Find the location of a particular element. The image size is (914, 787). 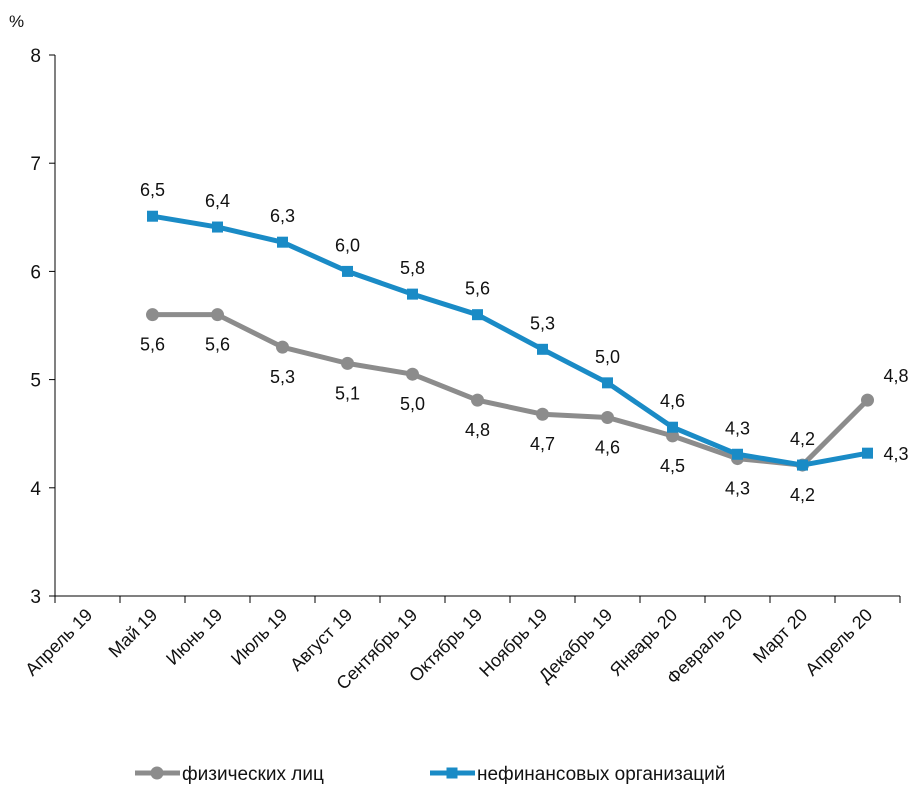

x-tick-label: Июль 19 is located at coordinates (259, 637).